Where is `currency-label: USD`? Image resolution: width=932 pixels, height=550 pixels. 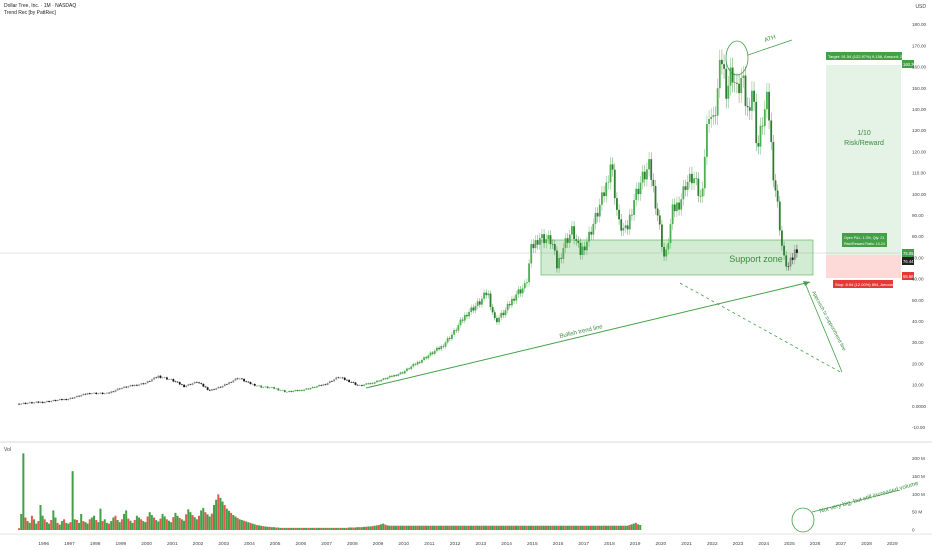
currency-label: USD is located at coordinates (920, 7).